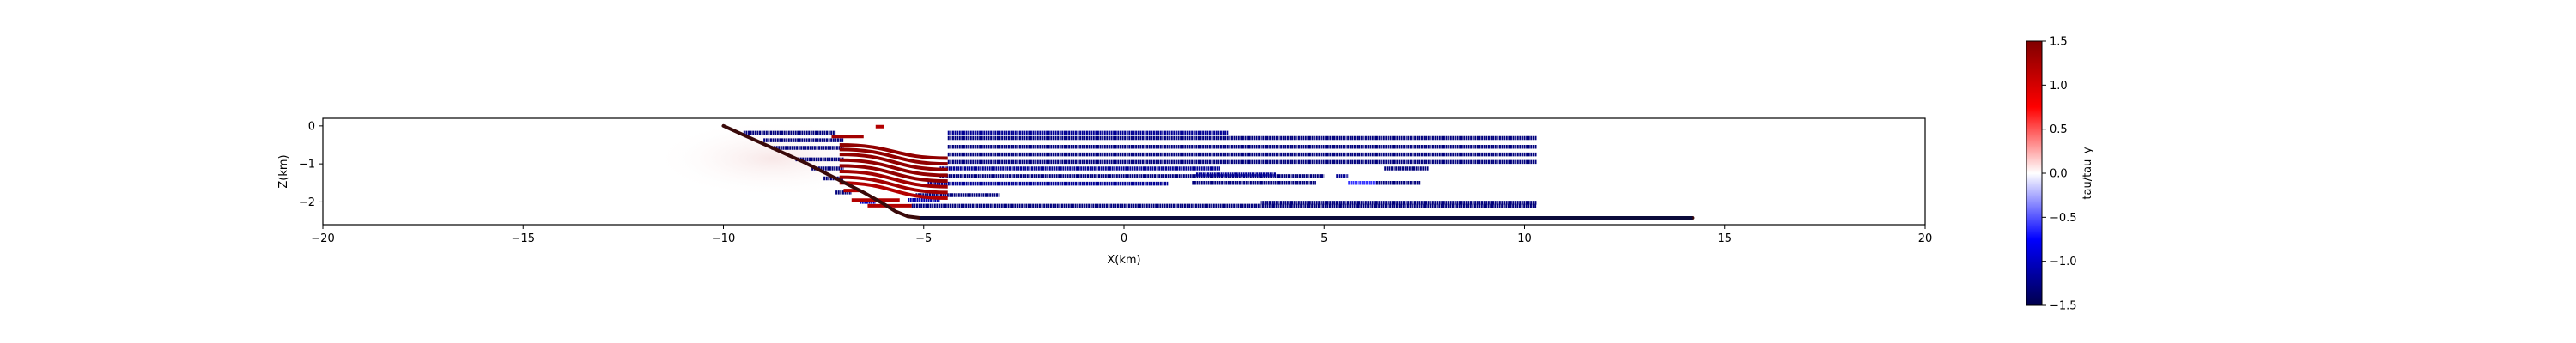 This screenshot has width=2576, height=343. I want to click on y-tick-label: 0, so click(312, 127).